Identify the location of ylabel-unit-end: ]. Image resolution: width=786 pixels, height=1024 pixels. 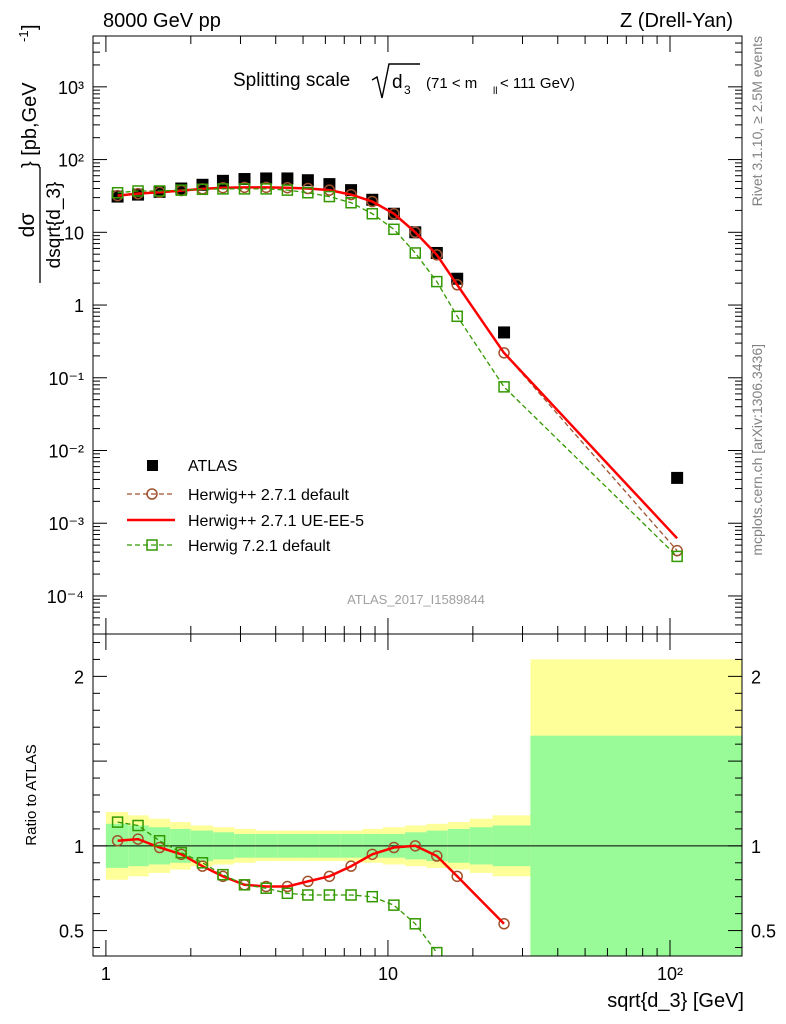
(30, 27).